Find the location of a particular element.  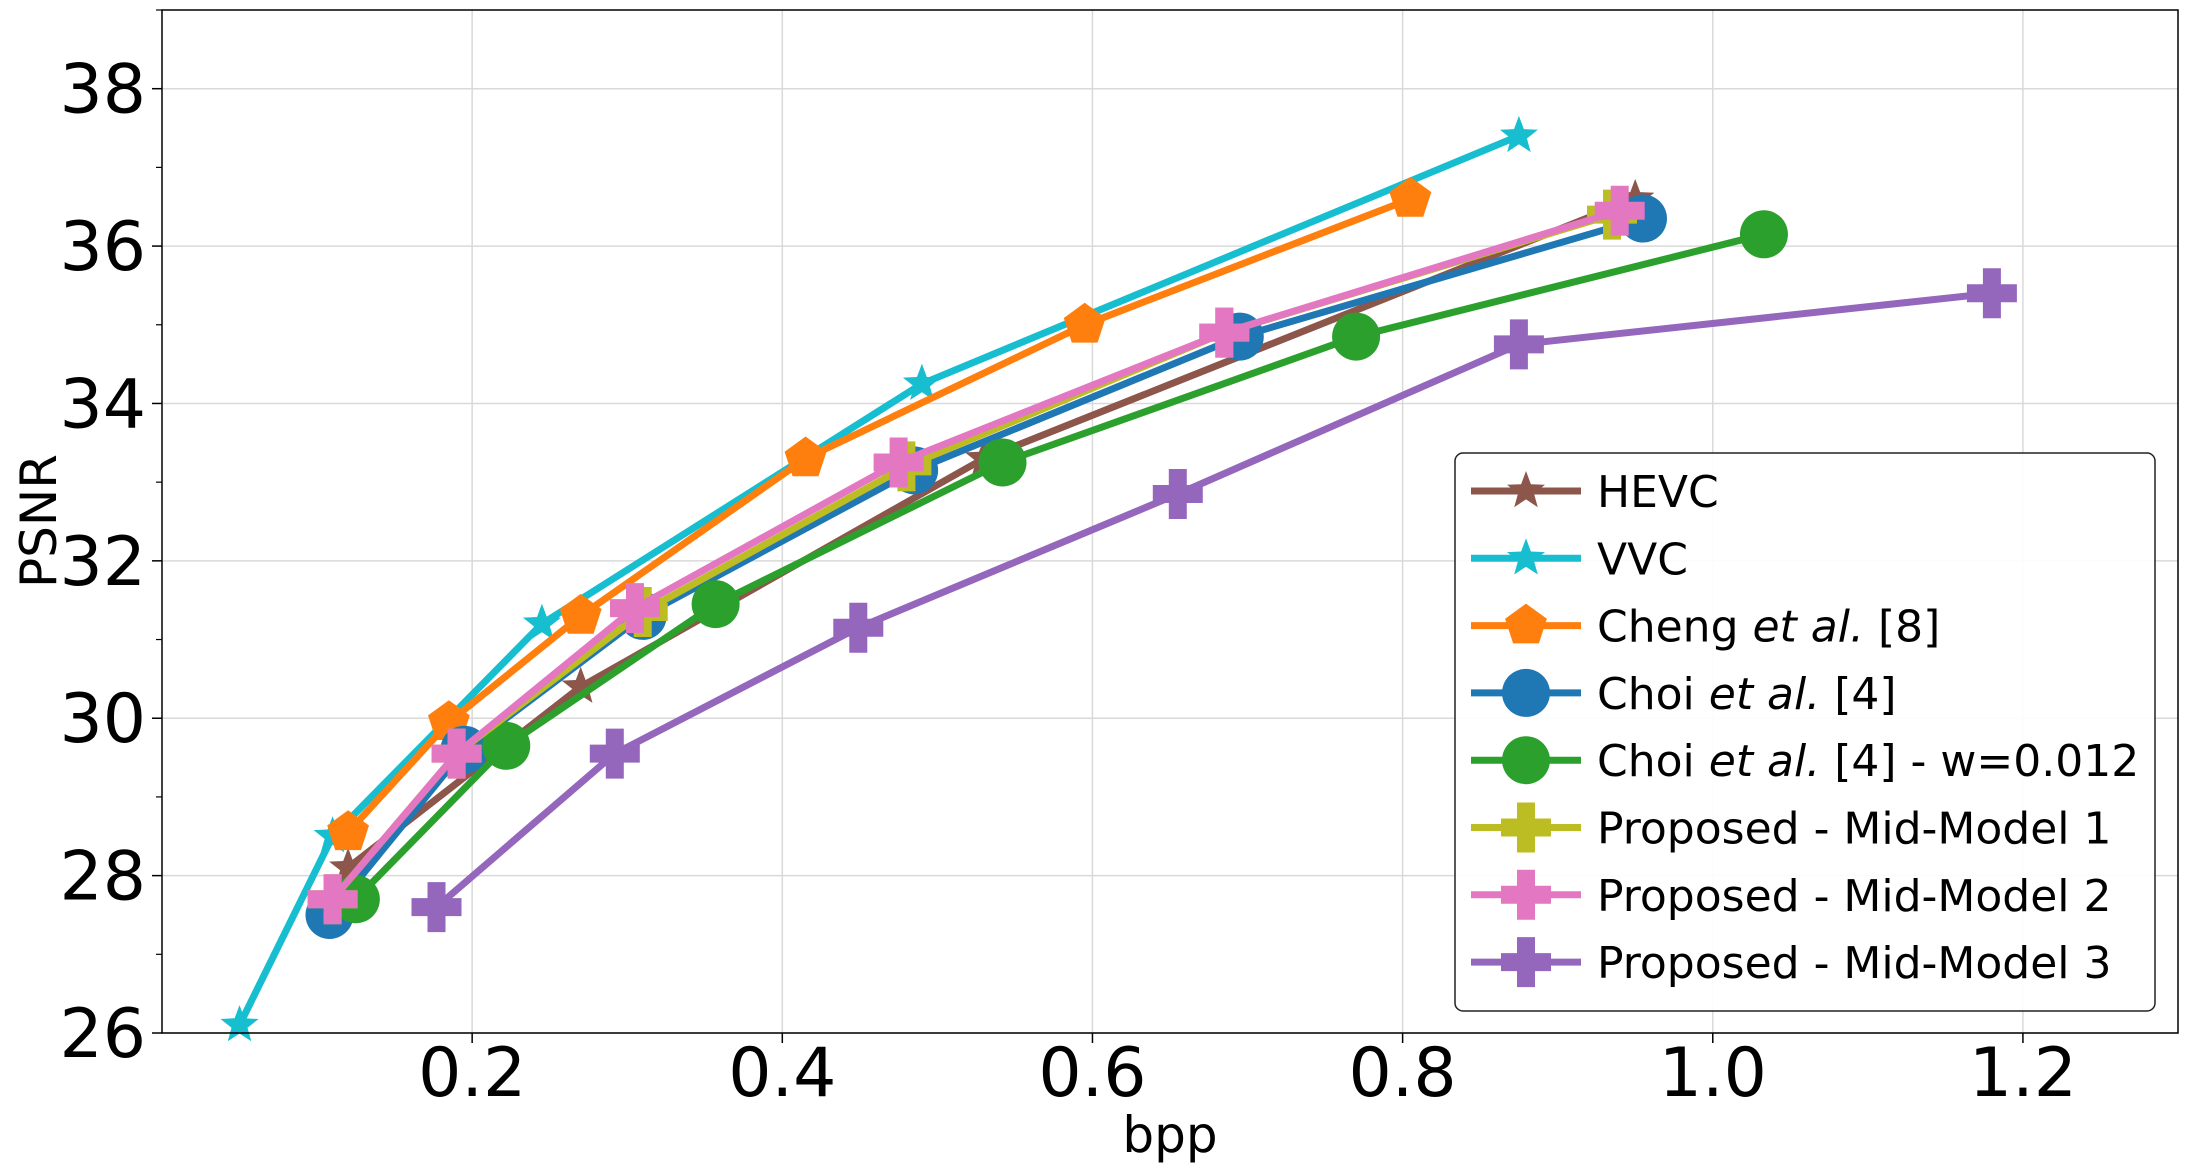

legend-label-part: HEVC is located at coordinates (1658, 492).